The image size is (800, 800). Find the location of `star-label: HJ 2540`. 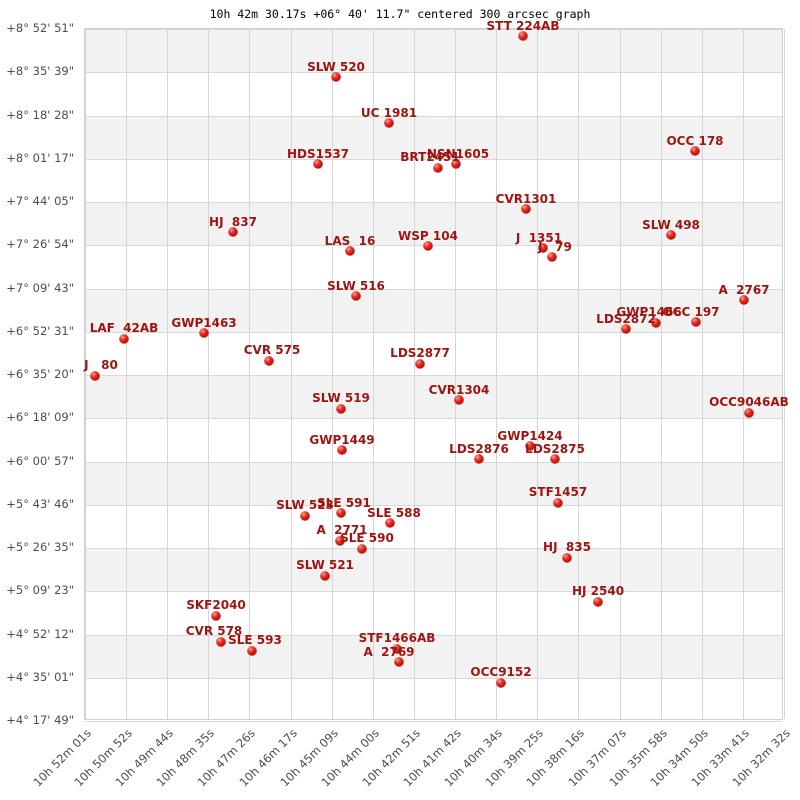

star-label: HJ 2540 is located at coordinates (598, 591).